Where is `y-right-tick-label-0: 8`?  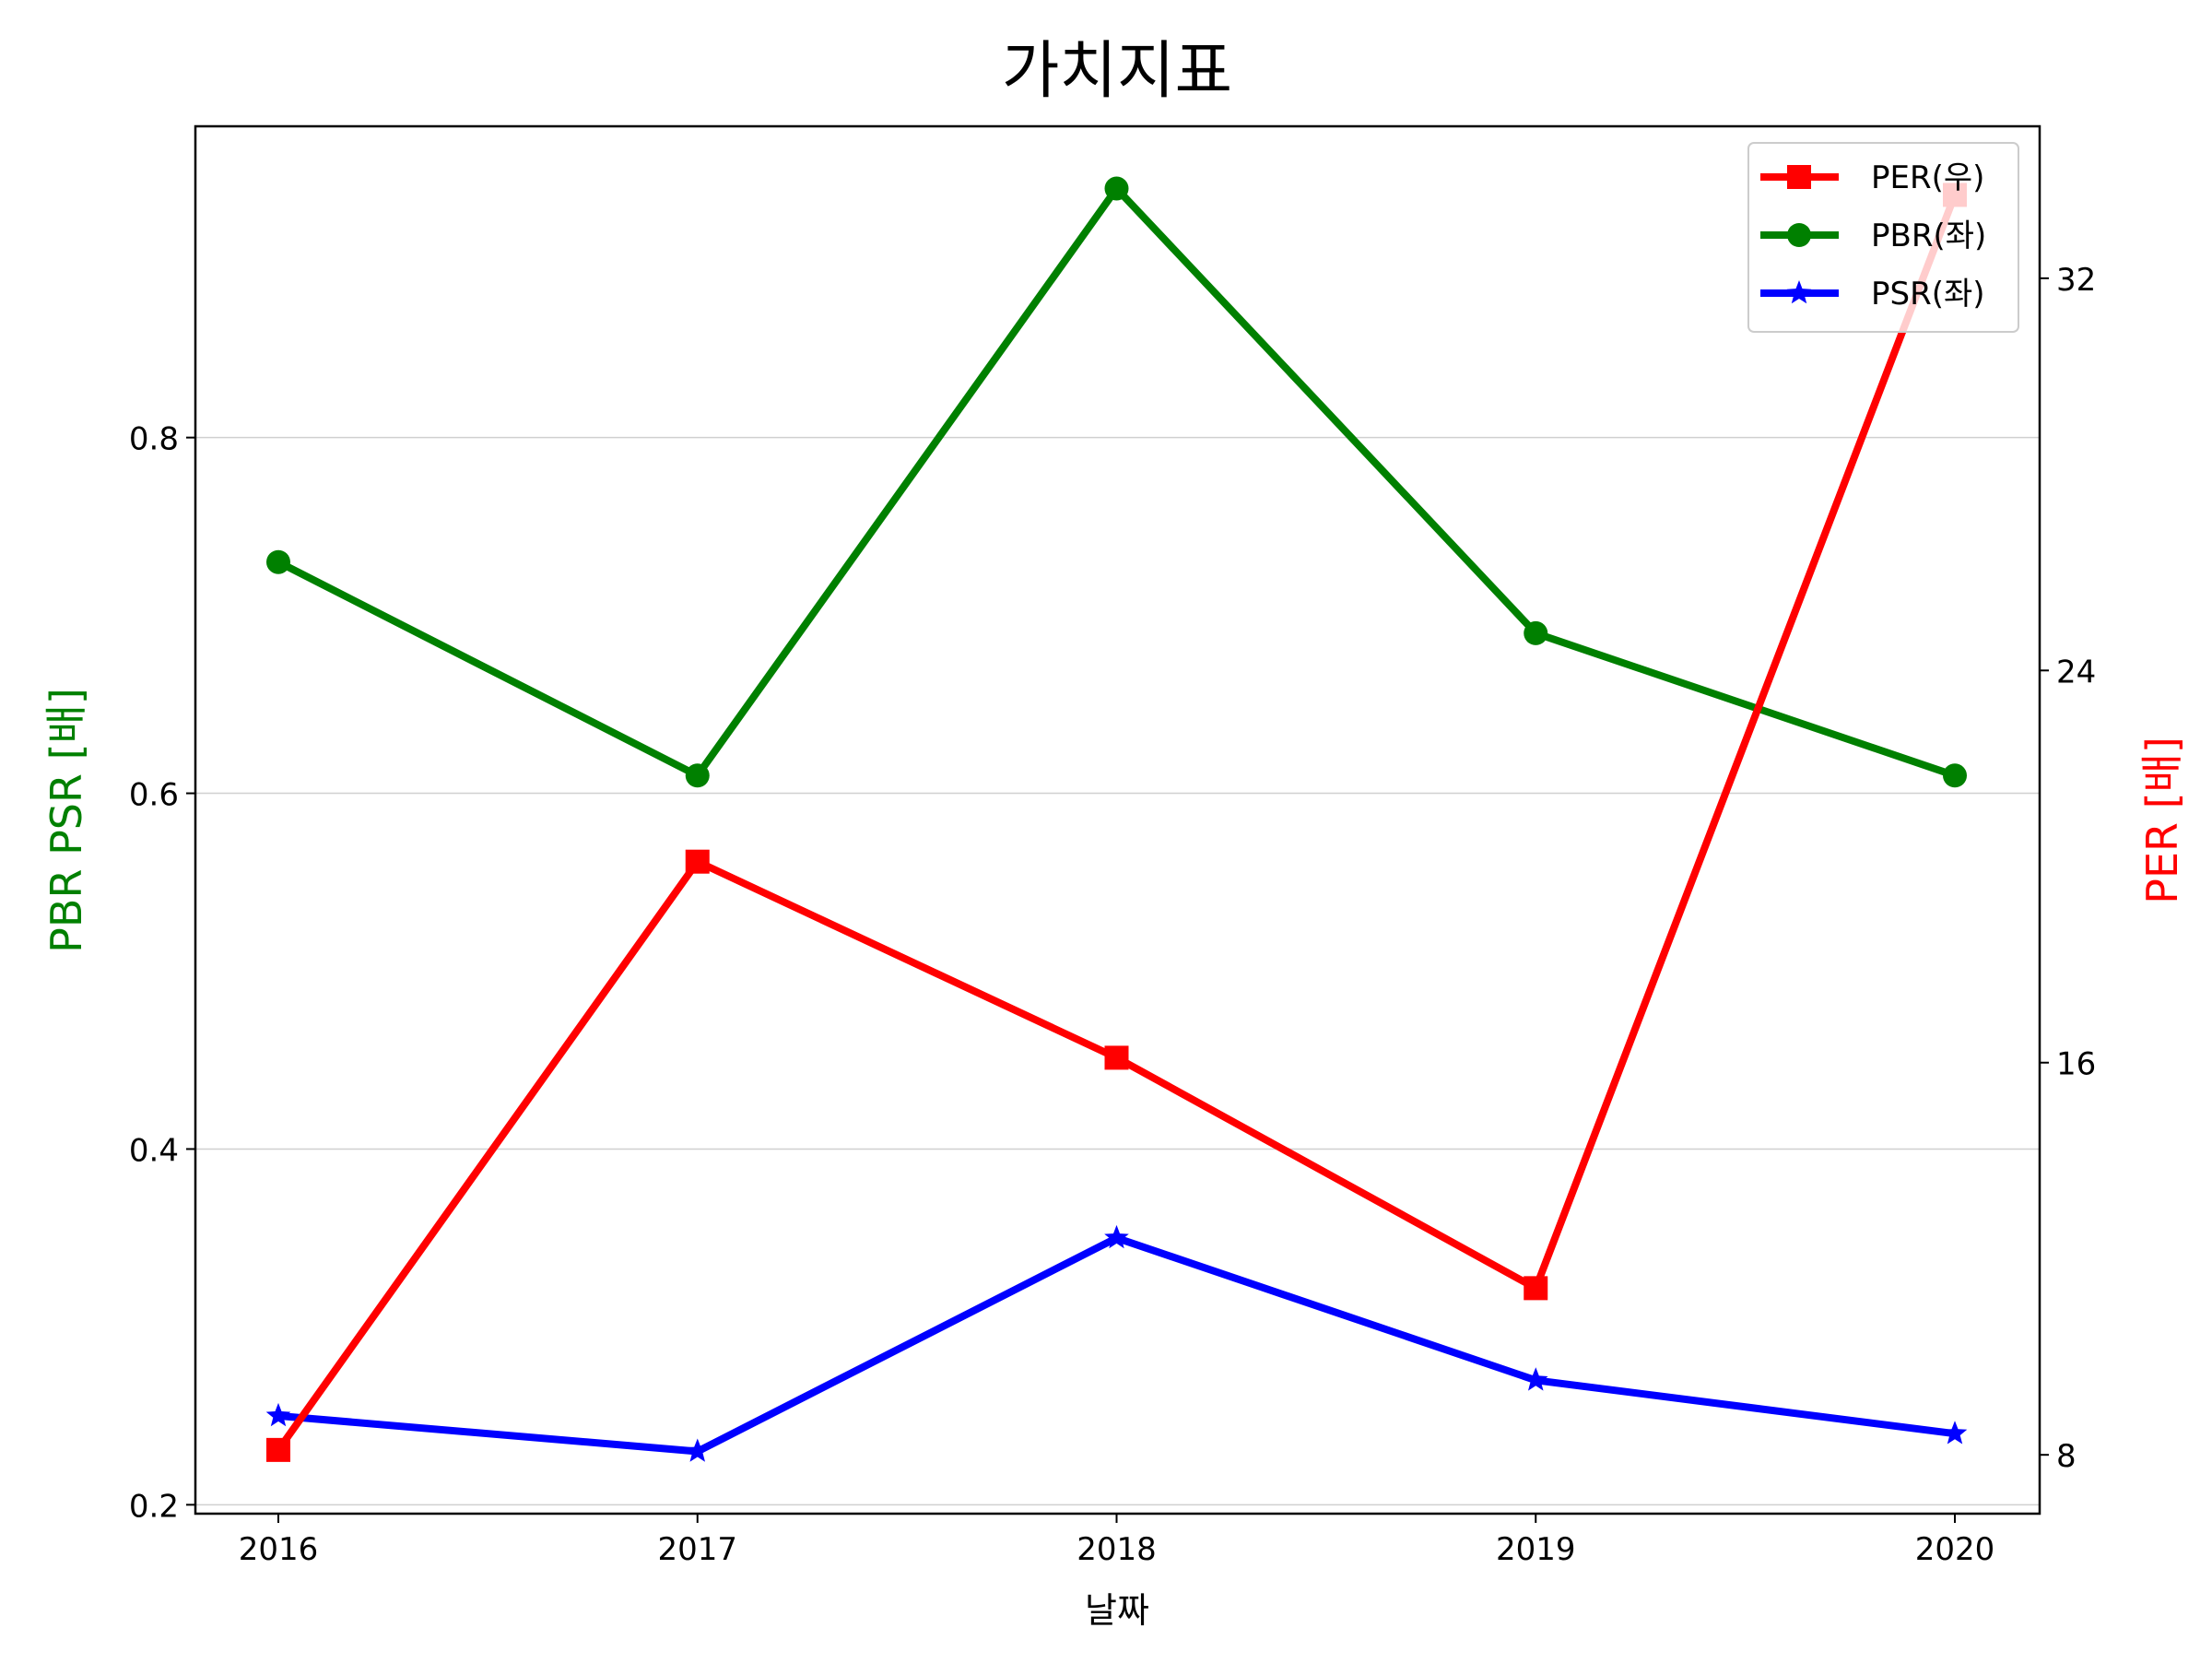
y-right-tick-label-0: 8 is located at coordinates (2066, 1456).